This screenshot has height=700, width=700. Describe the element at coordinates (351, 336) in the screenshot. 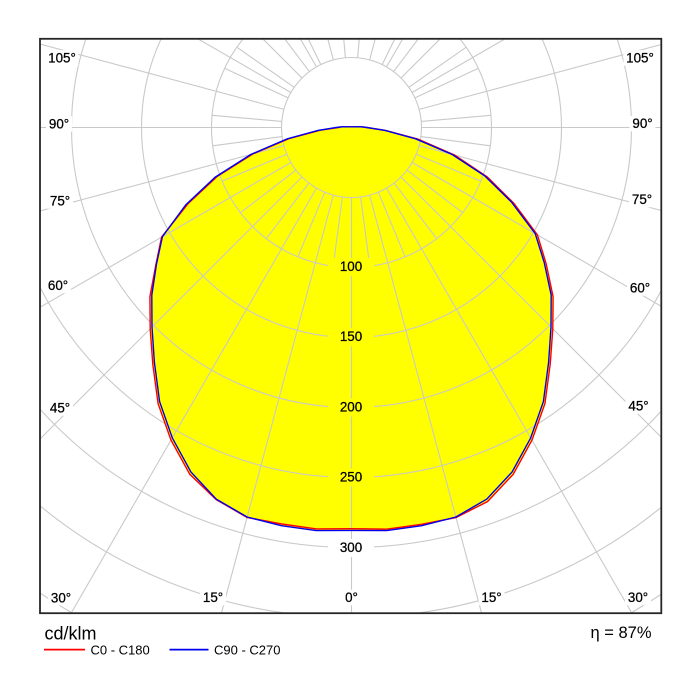

I see `svg-text: 150` at that location.